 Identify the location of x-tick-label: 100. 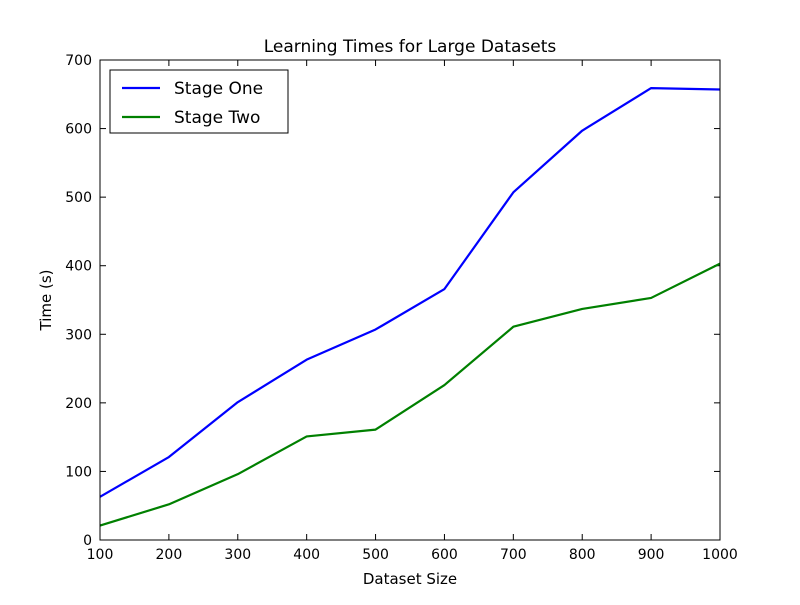
(100, 555).